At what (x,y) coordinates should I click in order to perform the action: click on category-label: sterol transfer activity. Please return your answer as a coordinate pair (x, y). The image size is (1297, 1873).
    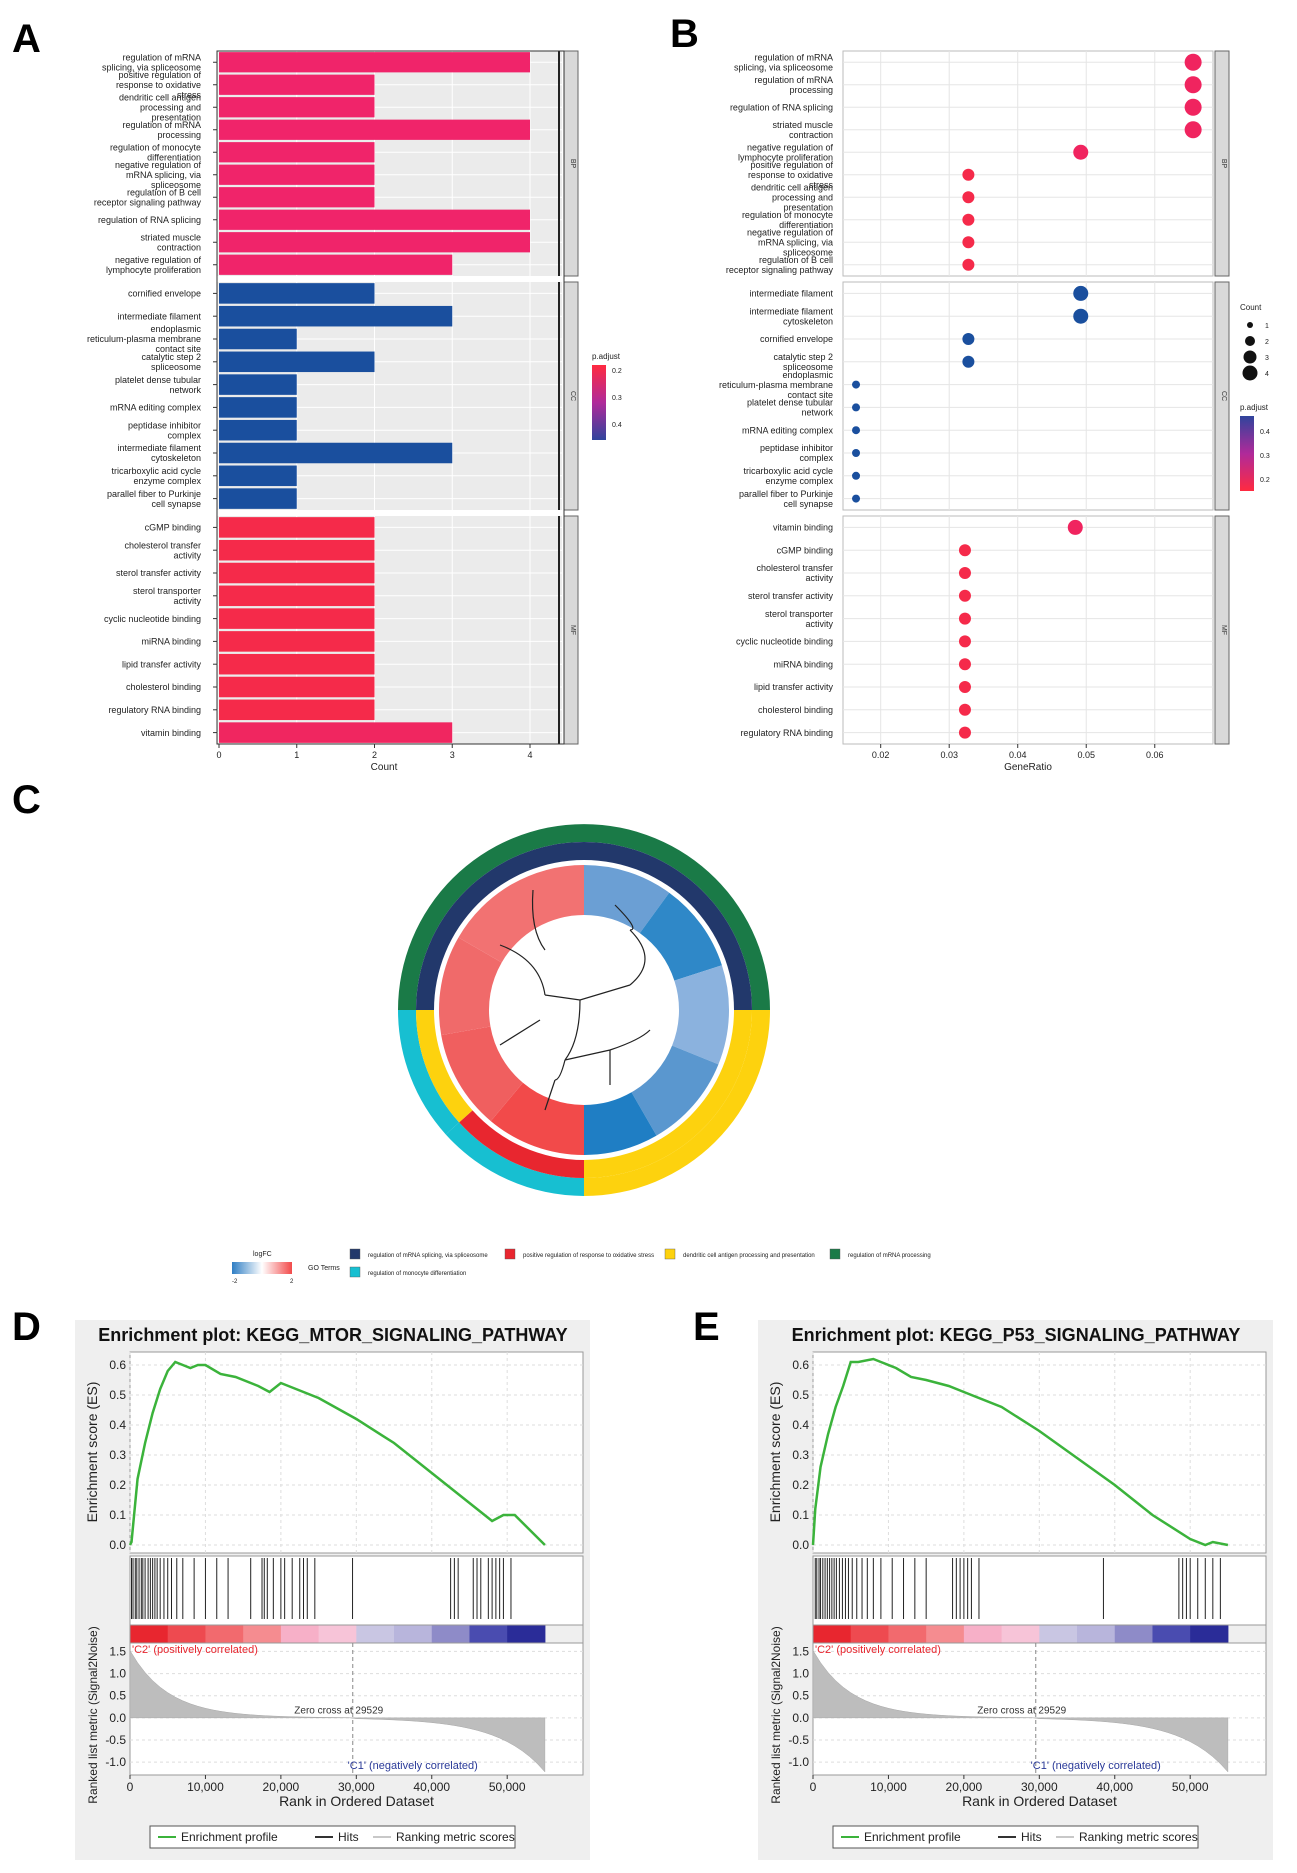
    Looking at the image, I should click on (159, 573).